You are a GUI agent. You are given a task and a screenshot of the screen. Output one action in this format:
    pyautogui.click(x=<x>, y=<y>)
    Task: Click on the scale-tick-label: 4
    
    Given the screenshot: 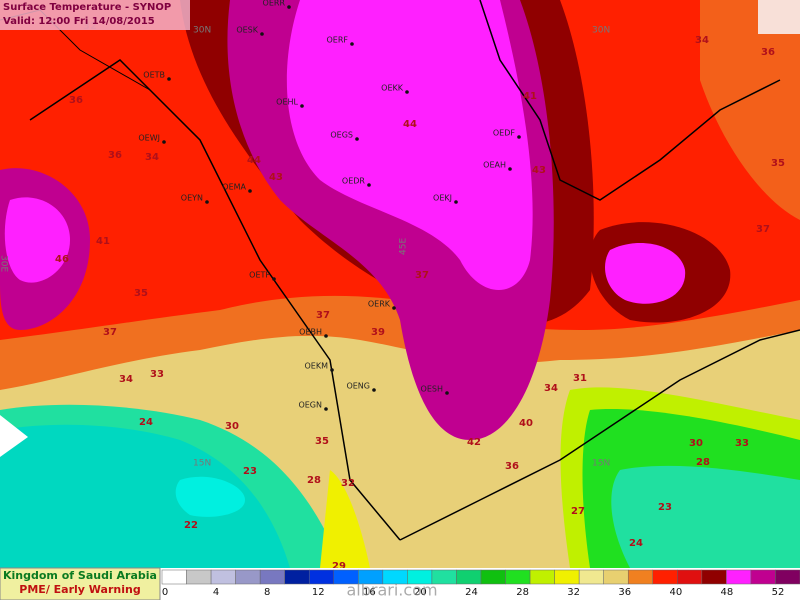 What is the action you would take?
    pyautogui.click(x=216, y=592)
    